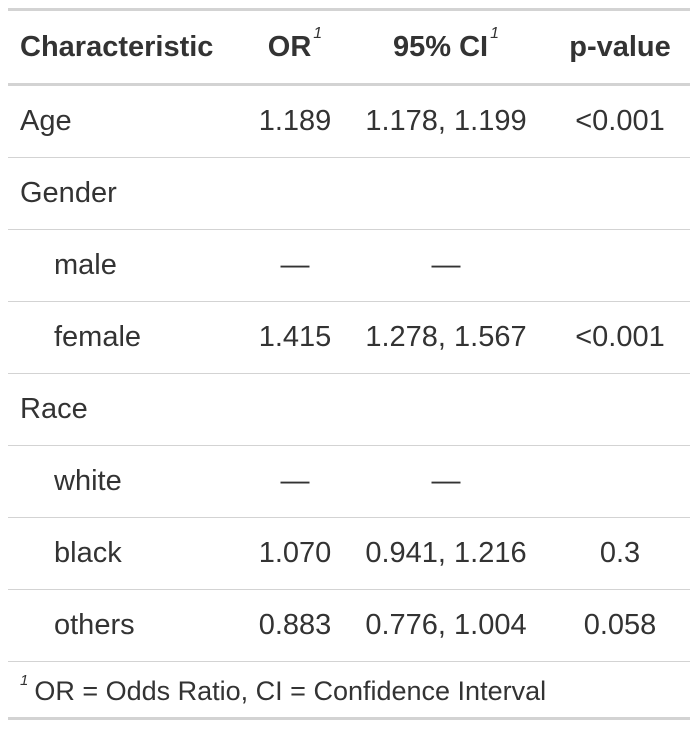  What do you see at coordinates (349, 9) in the screenshot?
I see `table-top-border` at bounding box center [349, 9].